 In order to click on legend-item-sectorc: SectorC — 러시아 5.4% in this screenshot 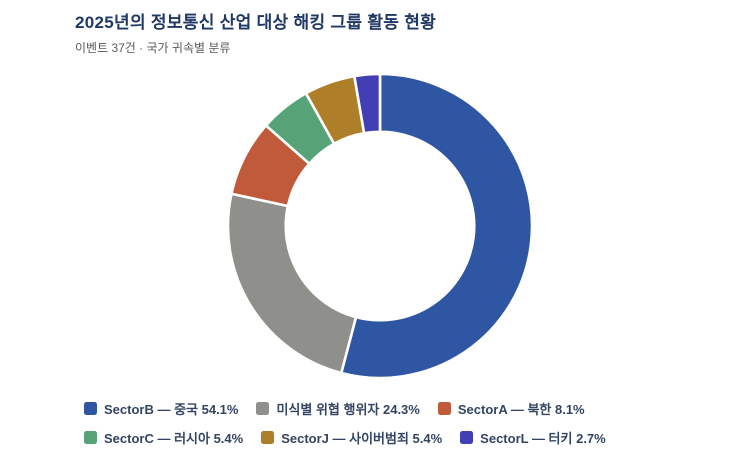, I will do `click(163, 437)`.